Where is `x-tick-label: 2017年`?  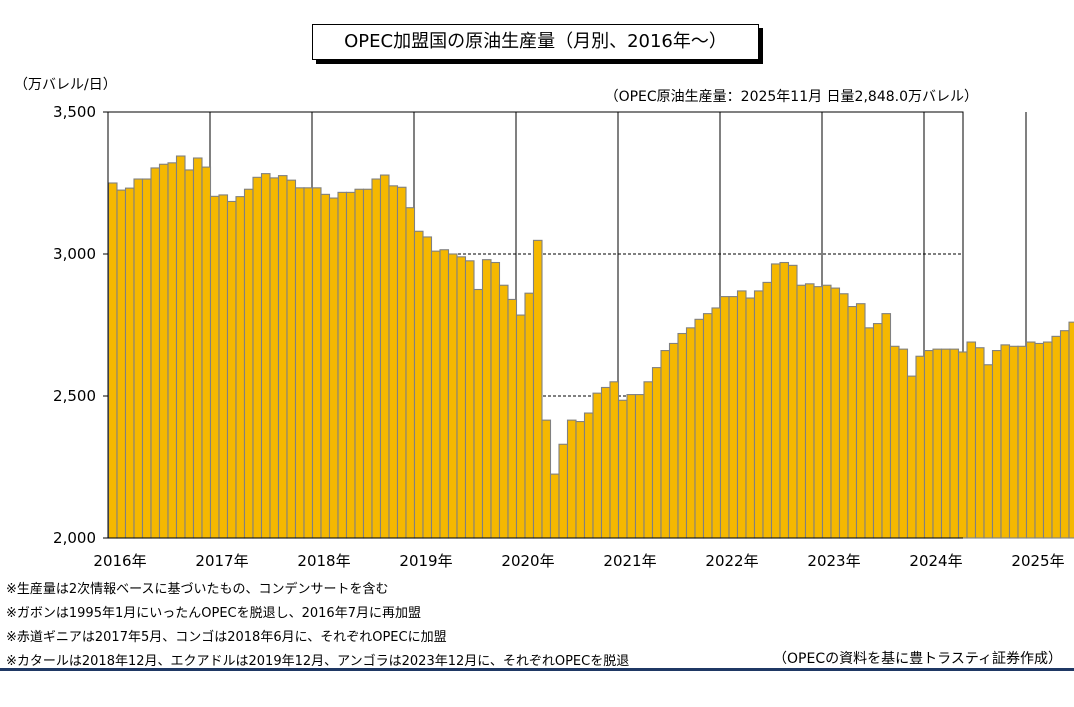 x-tick-label: 2017年 is located at coordinates (221, 561).